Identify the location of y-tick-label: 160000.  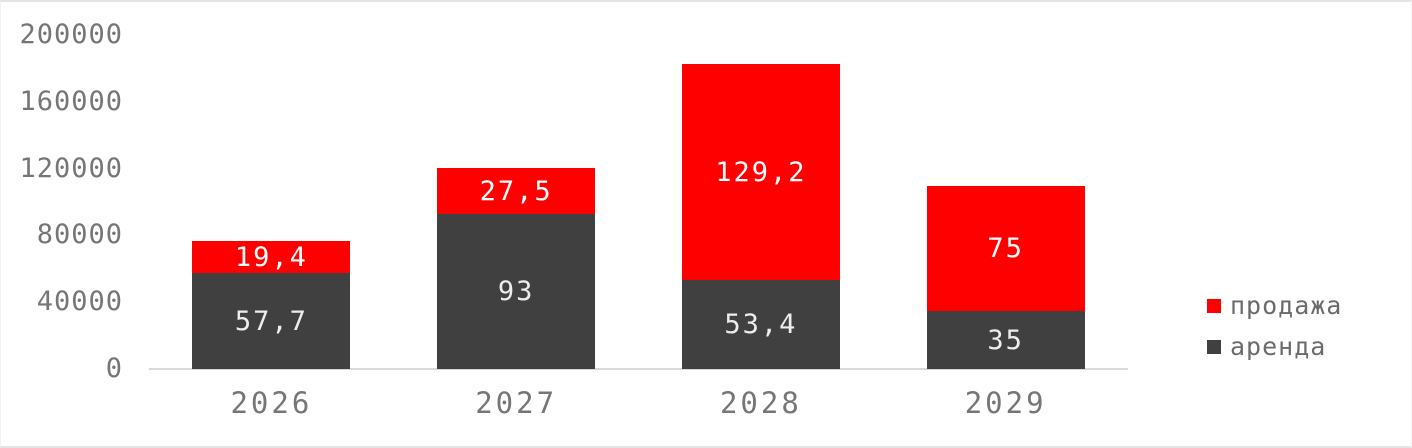
(71, 101).